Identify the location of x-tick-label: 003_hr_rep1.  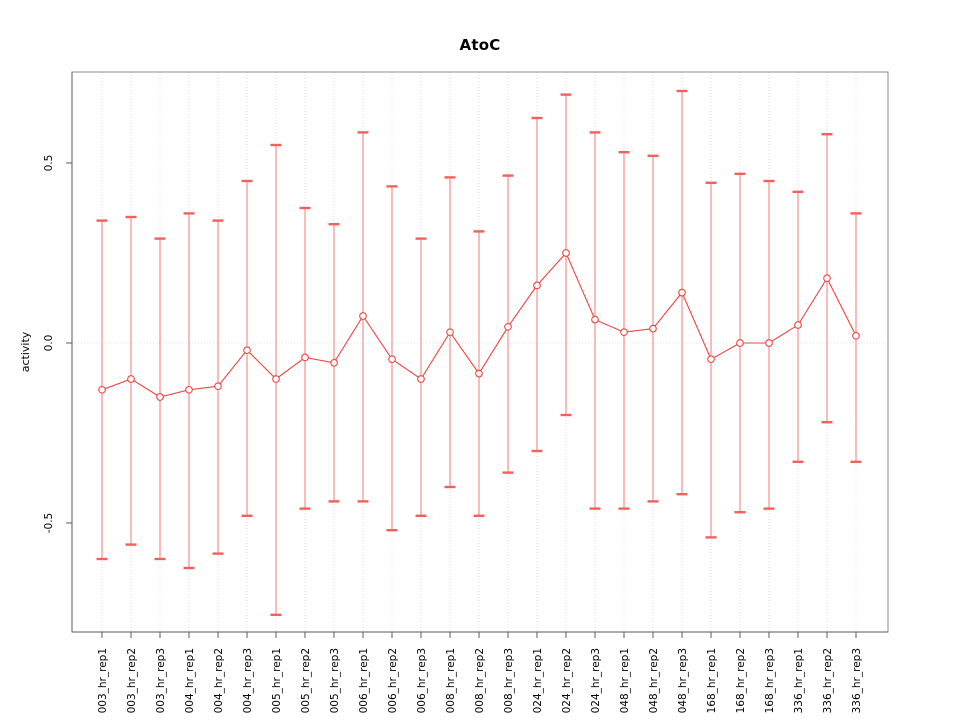
(103, 680).